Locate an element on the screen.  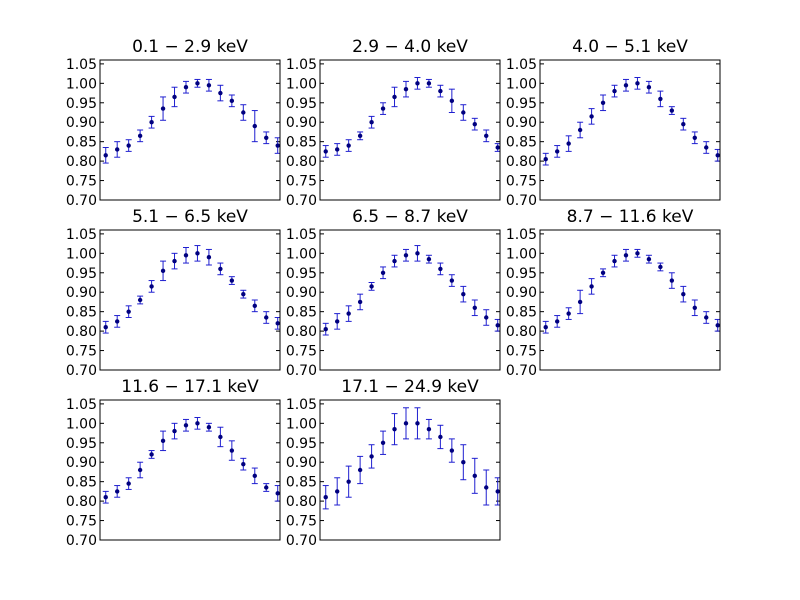
panel-title: 0.1 − 2.9 keV is located at coordinates (190, 47).